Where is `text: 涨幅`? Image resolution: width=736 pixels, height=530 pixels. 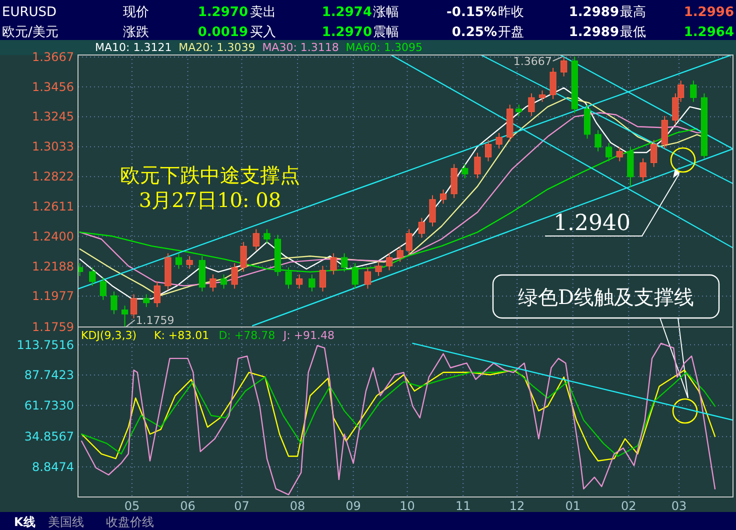
text: 涨幅 is located at coordinates (386, 12).